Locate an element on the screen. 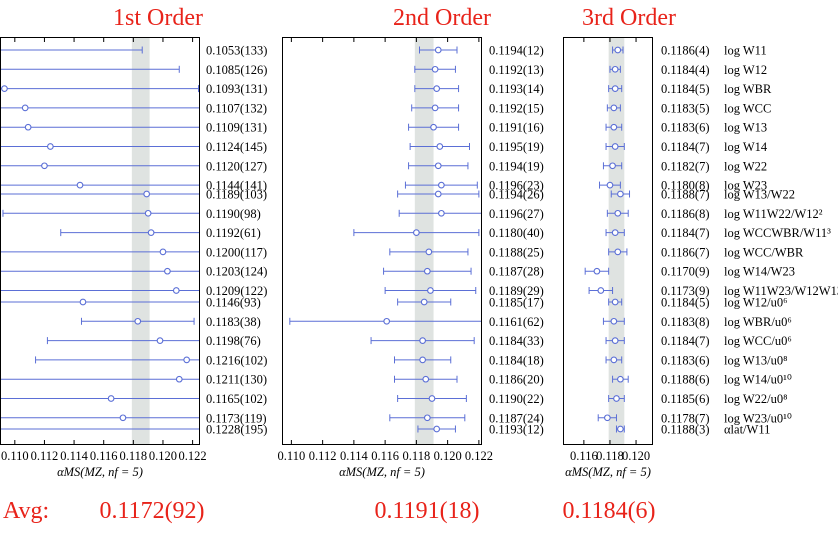  value-label: 0.1124(145) is located at coordinates (236, 147).